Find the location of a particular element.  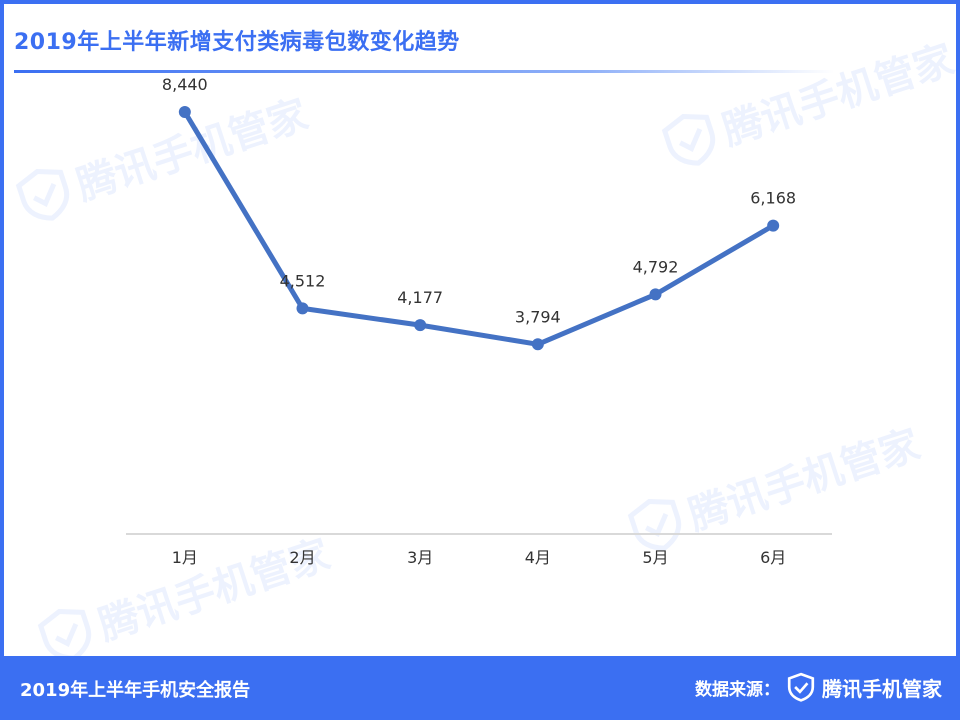

shield-check-icon is located at coordinates (801, 687).